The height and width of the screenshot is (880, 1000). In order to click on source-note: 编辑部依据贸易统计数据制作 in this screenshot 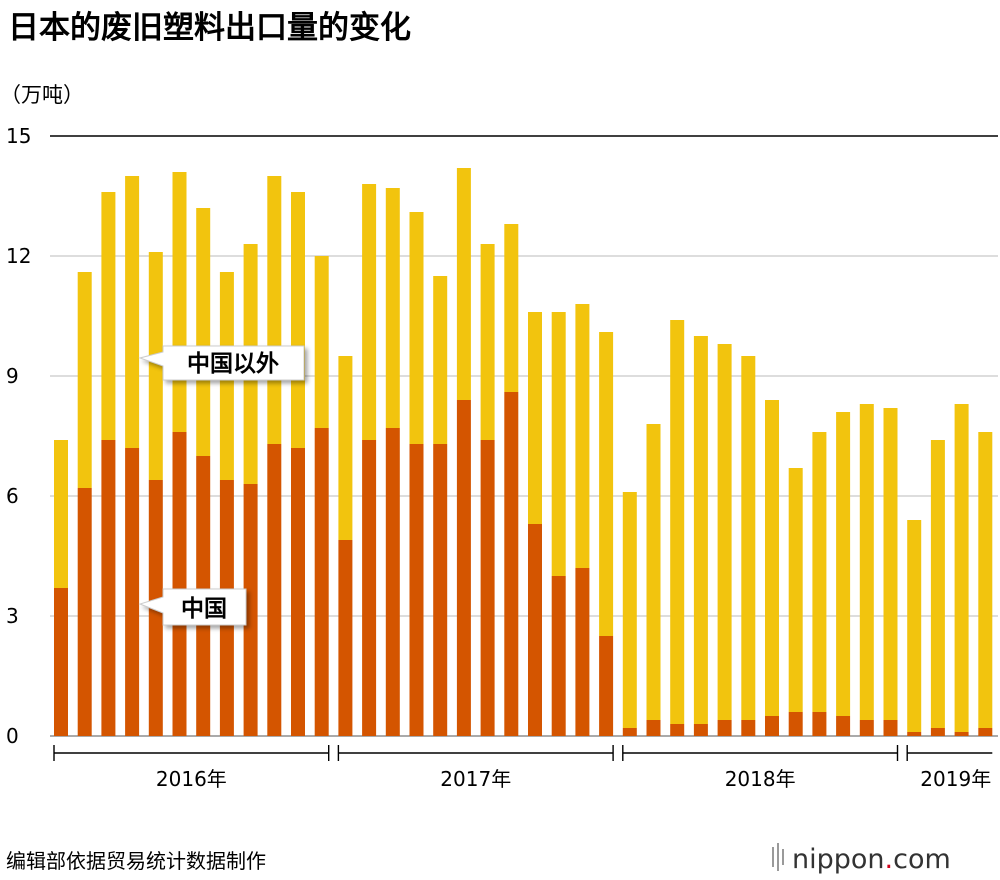, I will do `click(136, 861)`.